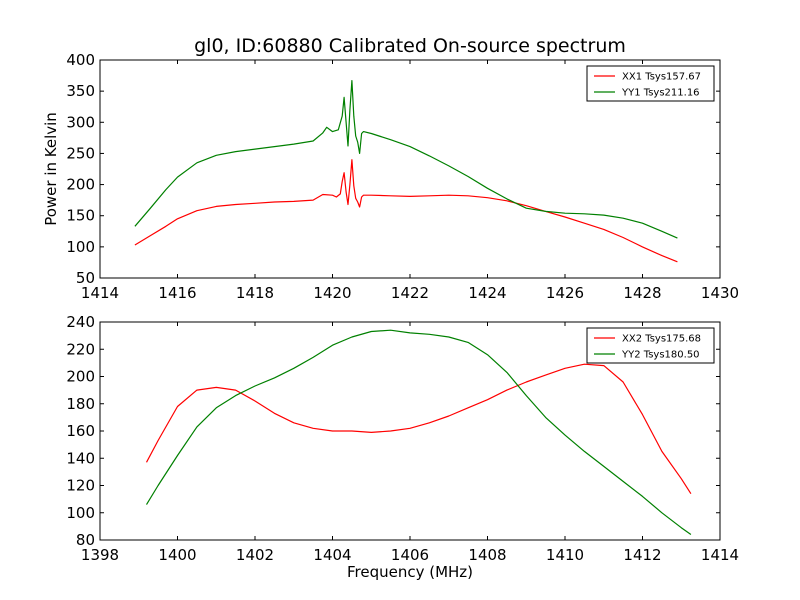 The width and height of the screenshot is (800, 600). Describe the element at coordinates (80, 322) in the screenshot. I see `y-tick-label: 240` at that location.